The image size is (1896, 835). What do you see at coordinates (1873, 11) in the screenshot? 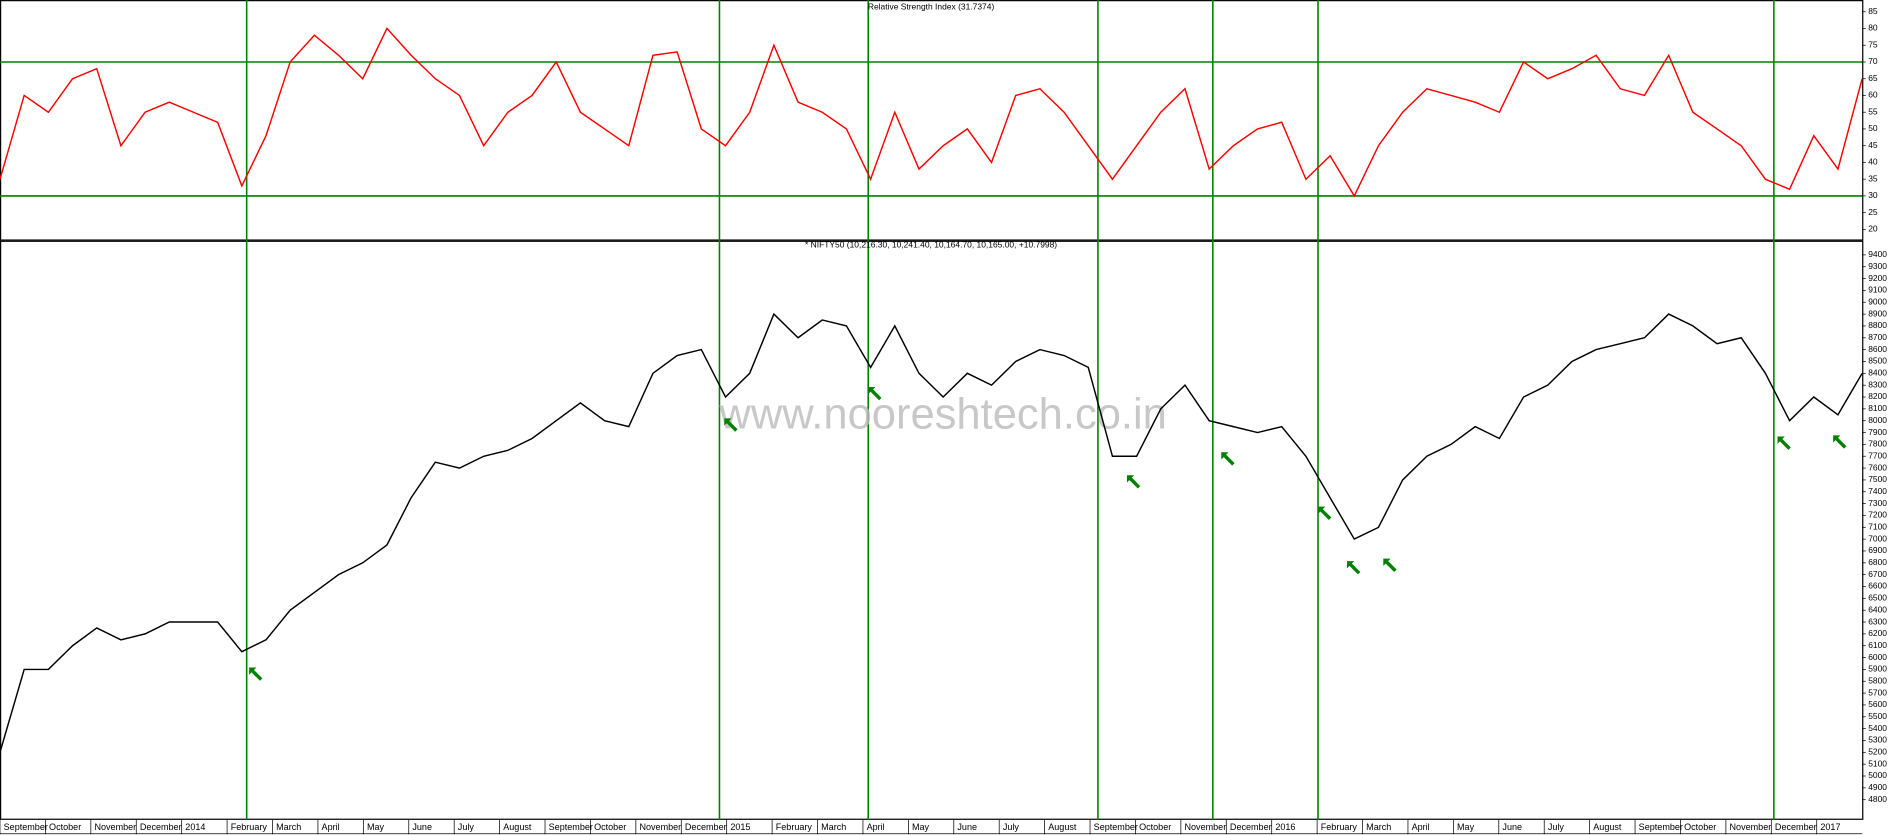
I see `y-tick-label: 85` at bounding box center [1873, 11].